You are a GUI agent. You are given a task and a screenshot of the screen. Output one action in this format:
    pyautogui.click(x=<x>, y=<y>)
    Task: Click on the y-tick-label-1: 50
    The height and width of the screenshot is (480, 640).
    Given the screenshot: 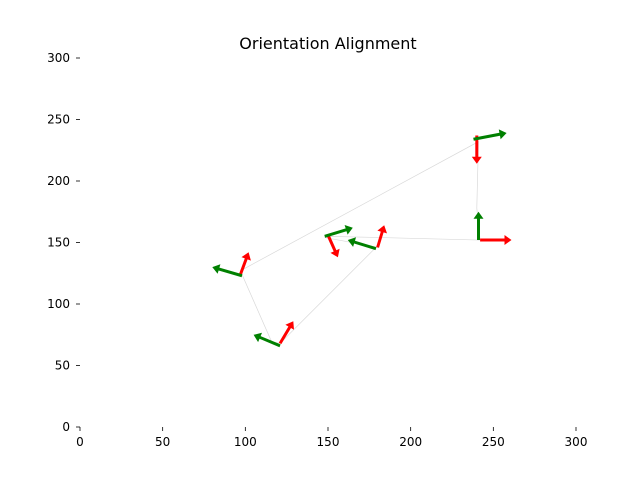 What is the action you would take?
    pyautogui.click(x=62, y=366)
    